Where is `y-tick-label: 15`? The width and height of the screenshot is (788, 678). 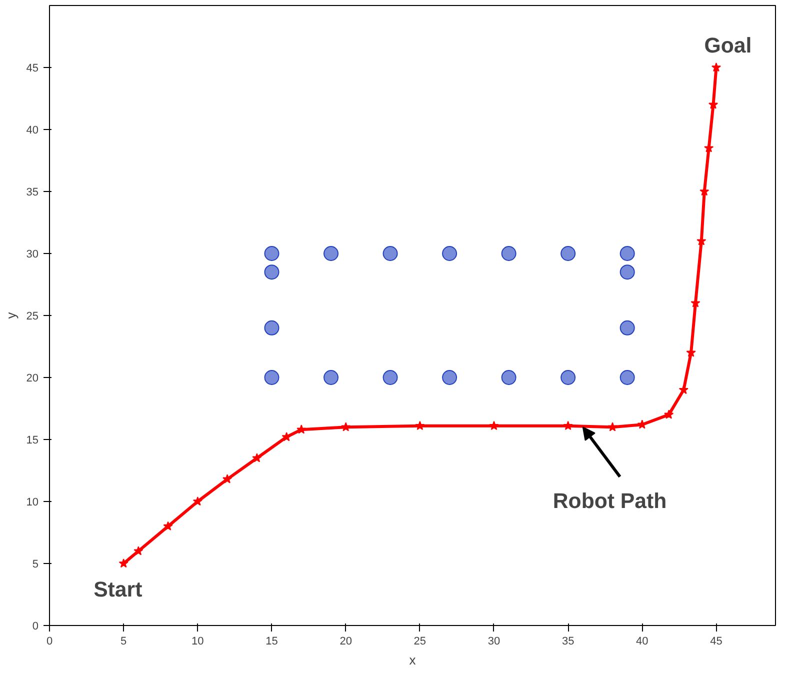
y-tick-label: 15 is located at coordinates (32, 440).